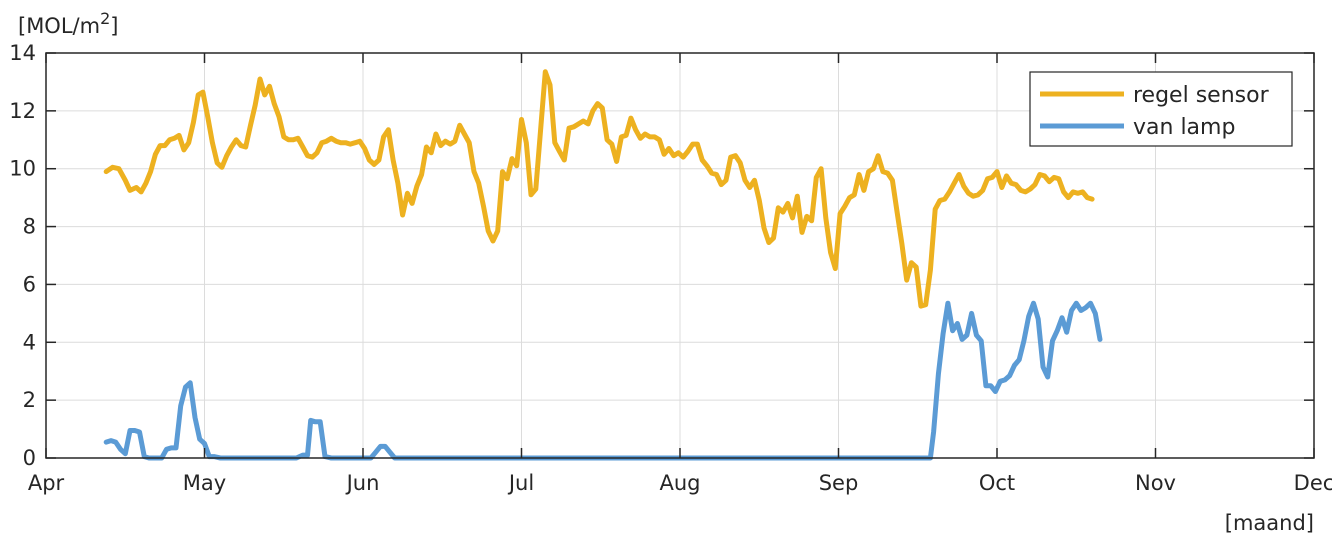 This screenshot has height=534, width=1332. Describe the element at coordinates (204, 483) in the screenshot. I see `x-tick-label: May` at that location.